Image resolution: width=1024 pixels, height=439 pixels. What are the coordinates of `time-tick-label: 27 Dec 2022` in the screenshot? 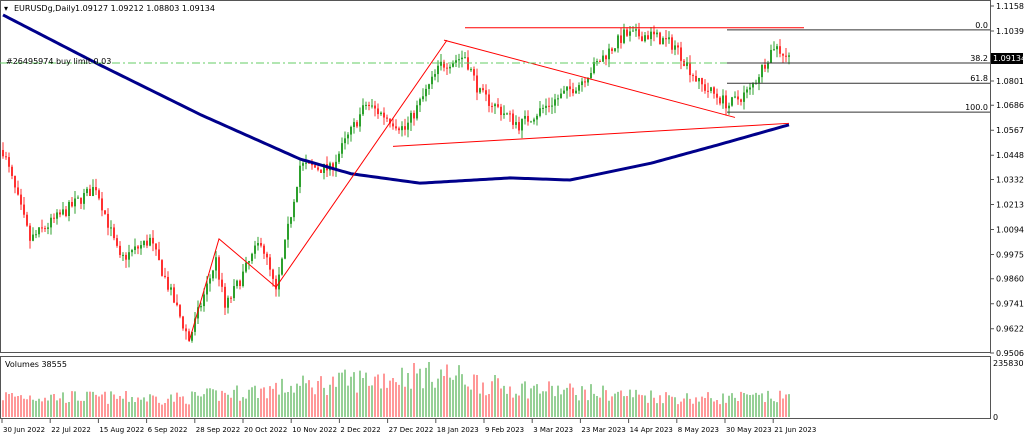 It's located at (411, 430).